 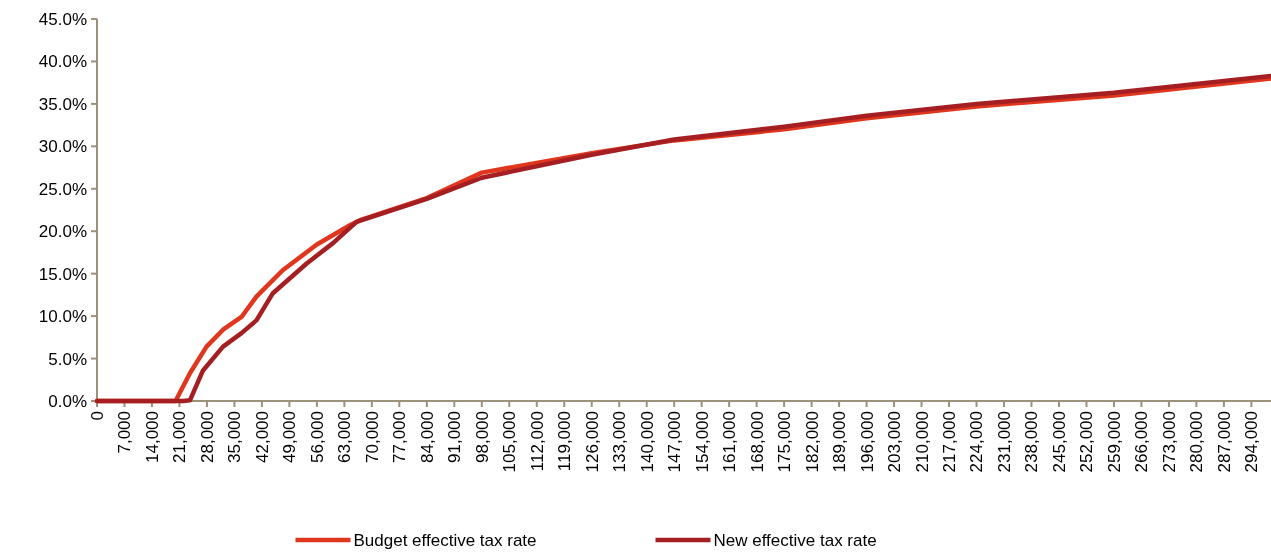 I want to click on x-tick-label: 77,000, so click(x=400, y=437).